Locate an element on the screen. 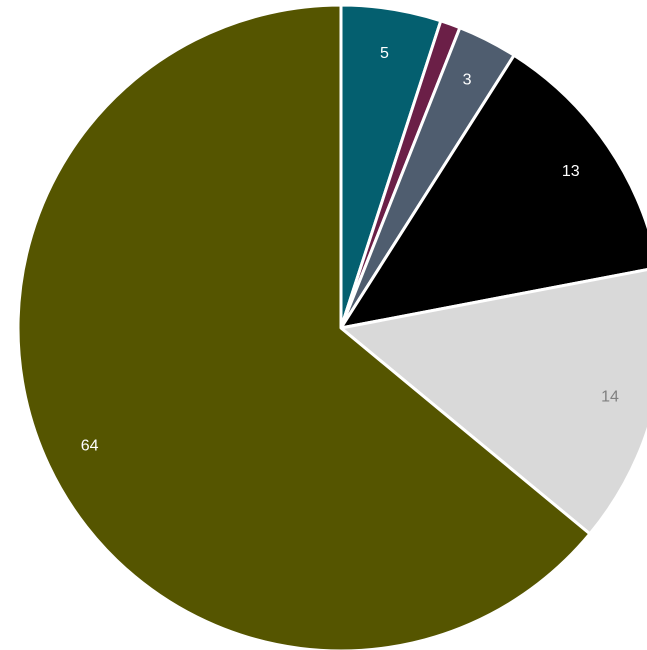 This screenshot has width=647, height=650. pie-data-label-4: 14 is located at coordinates (610, 396).